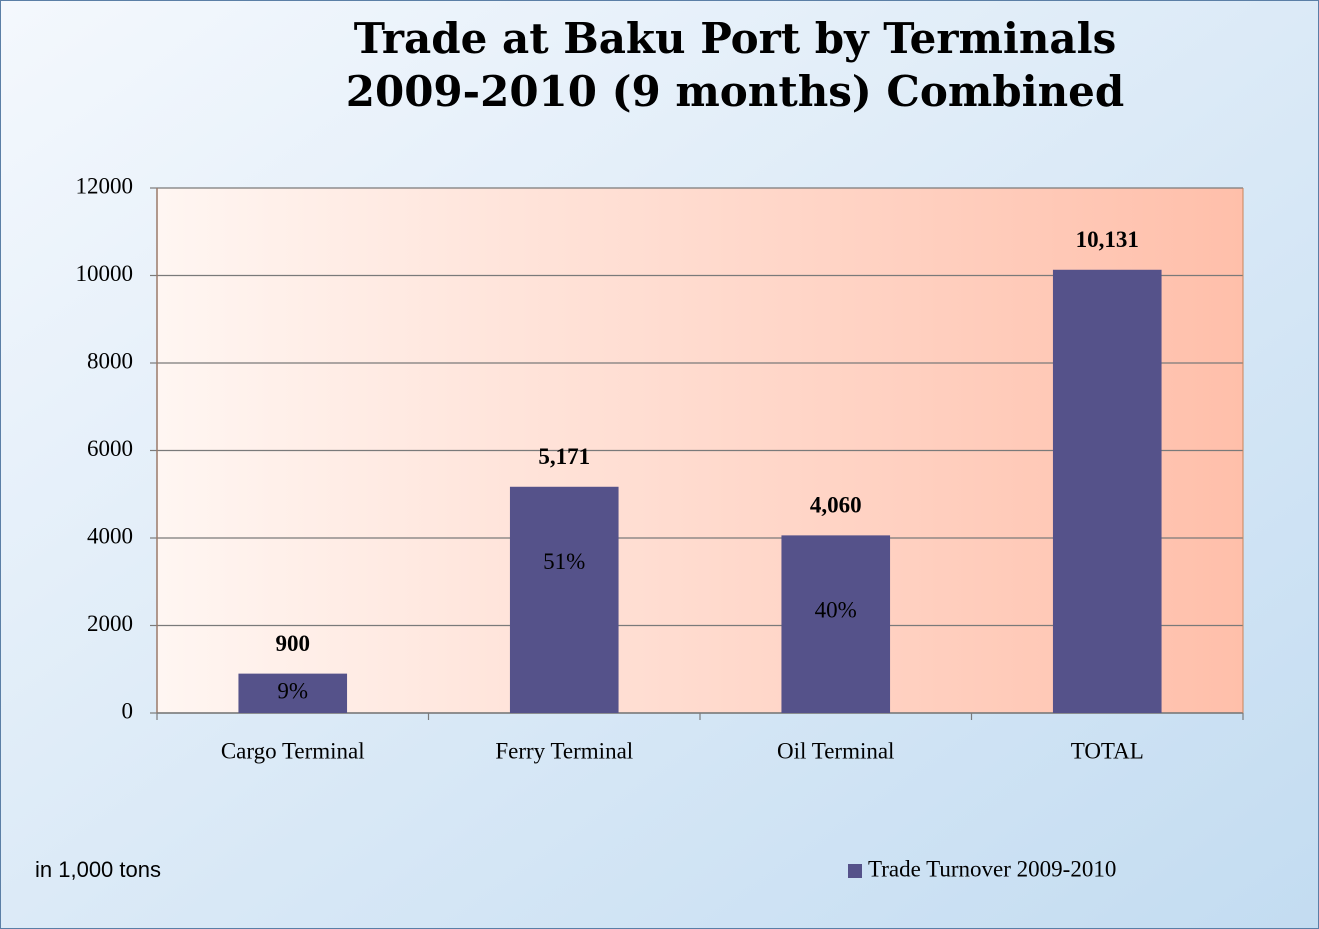 This screenshot has height=929, width=1319. Describe the element at coordinates (1107, 239) in the screenshot. I see `value-label: 10,131` at that location.